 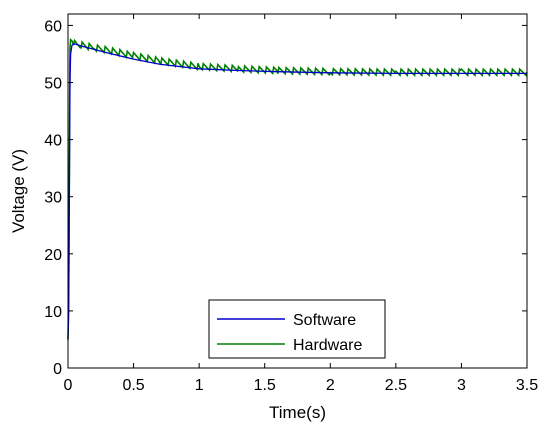 I want to click on y-axis-title: Voltage (V), so click(x=18, y=191).